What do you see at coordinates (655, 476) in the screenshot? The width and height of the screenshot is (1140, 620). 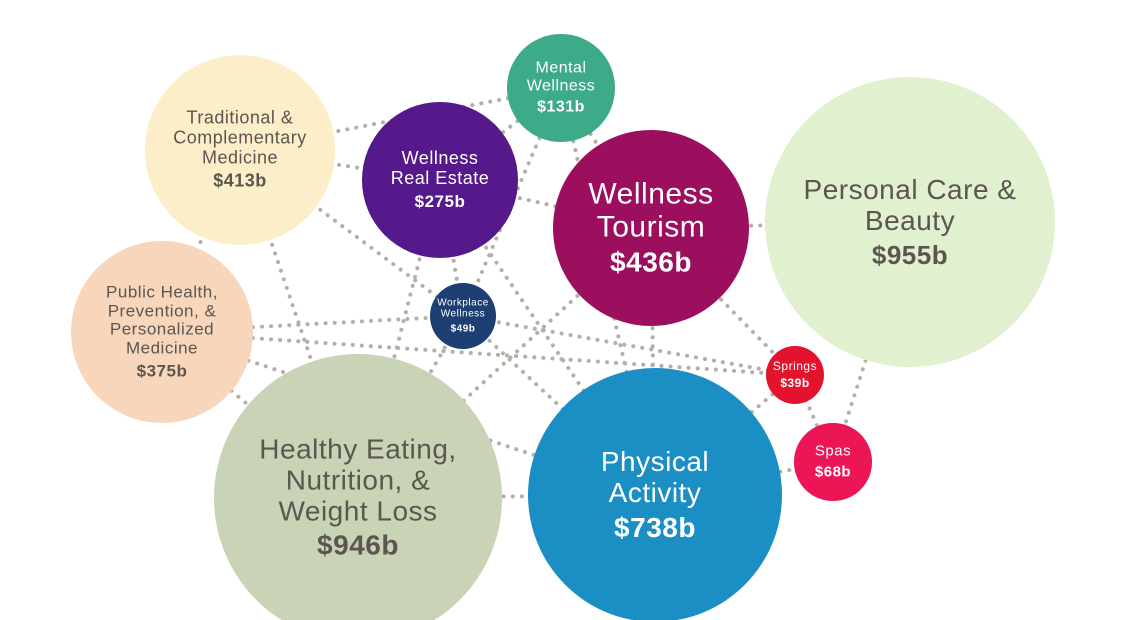 I see `category-name: Physical Activity` at bounding box center [655, 476].